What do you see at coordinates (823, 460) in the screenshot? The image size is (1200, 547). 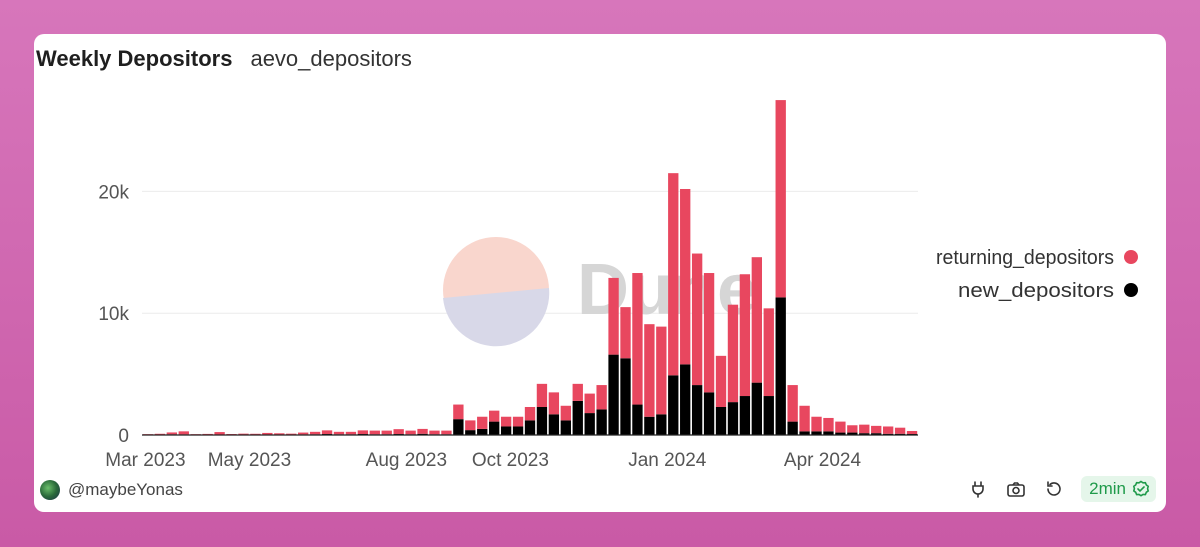 I see `x-tick-label: Apr 2024` at bounding box center [823, 460].